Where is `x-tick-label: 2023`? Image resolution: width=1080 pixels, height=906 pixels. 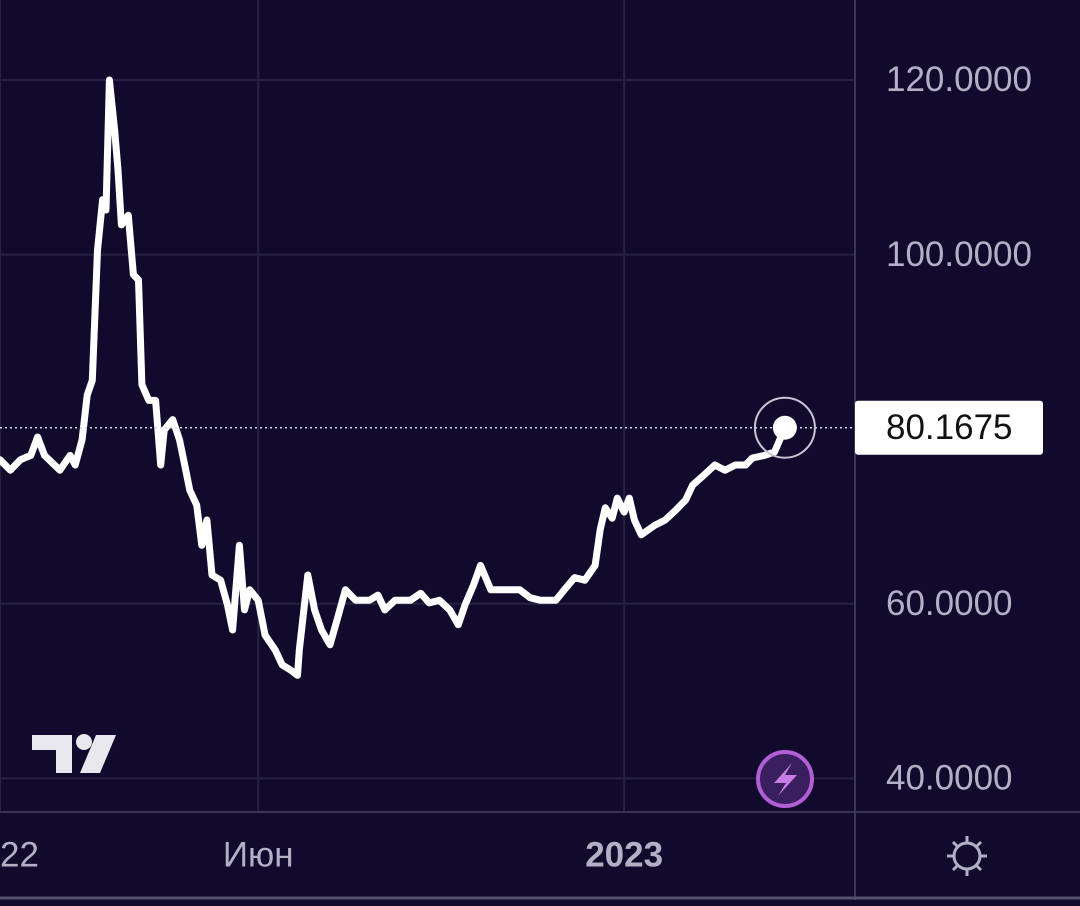 x-tick-label: 2023 is located at coordinates (624, 854).